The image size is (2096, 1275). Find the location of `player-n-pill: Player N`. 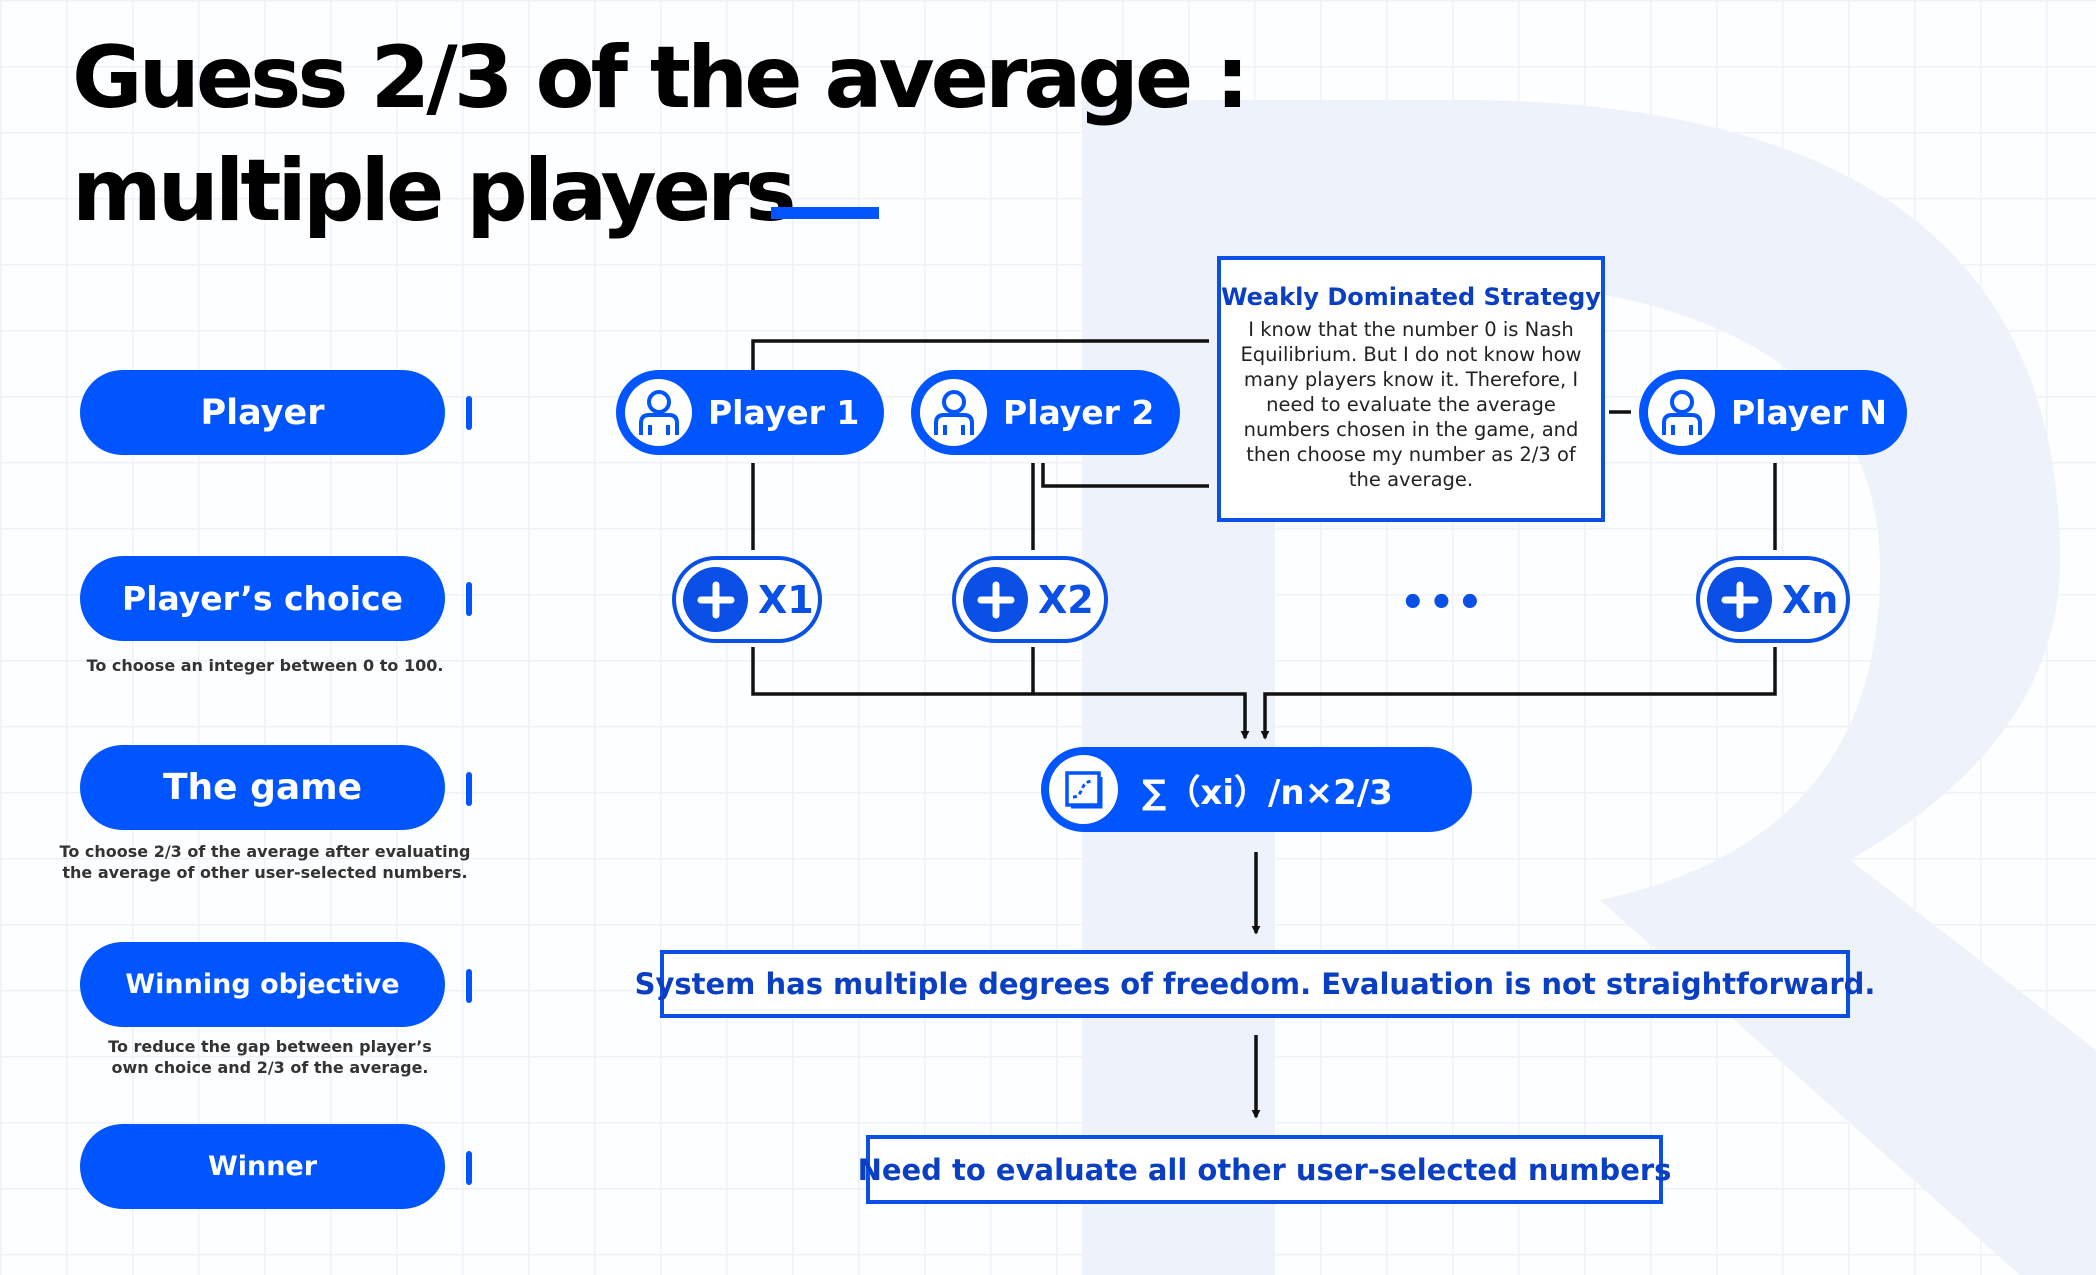

player-n-pill: Player N is located at coordinates (1773, 412).